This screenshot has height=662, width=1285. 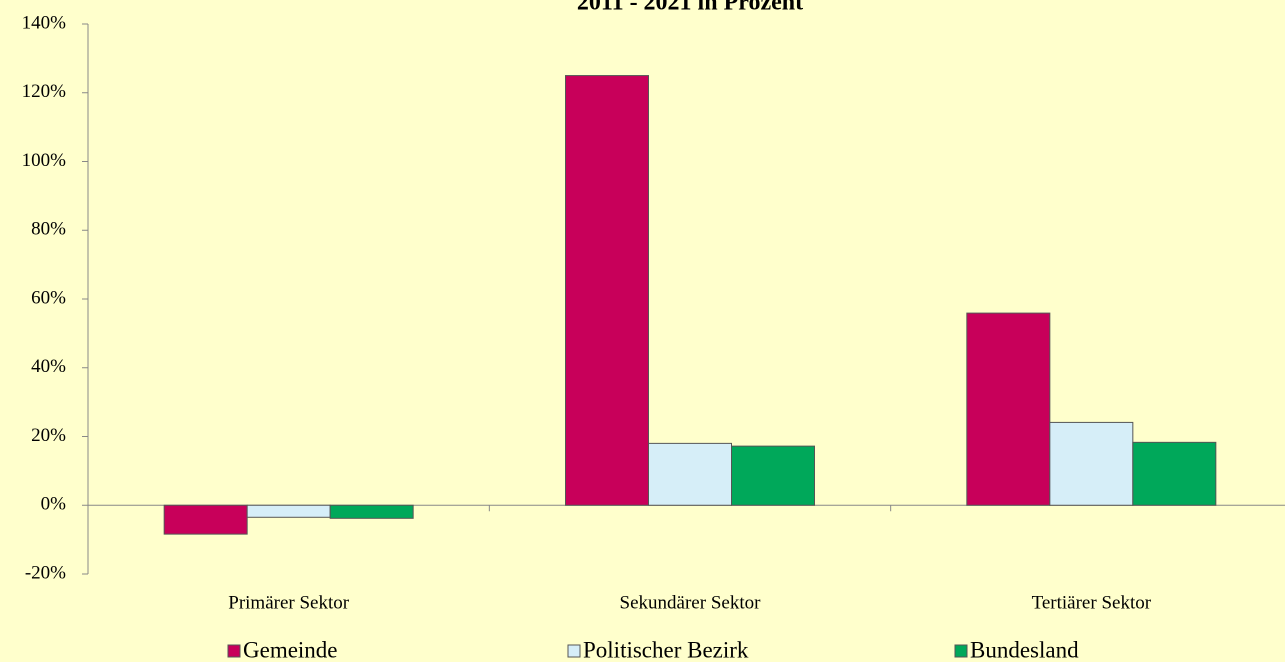 What do you see at coordinates (290, 649) in the screenshot?
I see `legend-label: Gemeinde` at bounding box center [290, 649].